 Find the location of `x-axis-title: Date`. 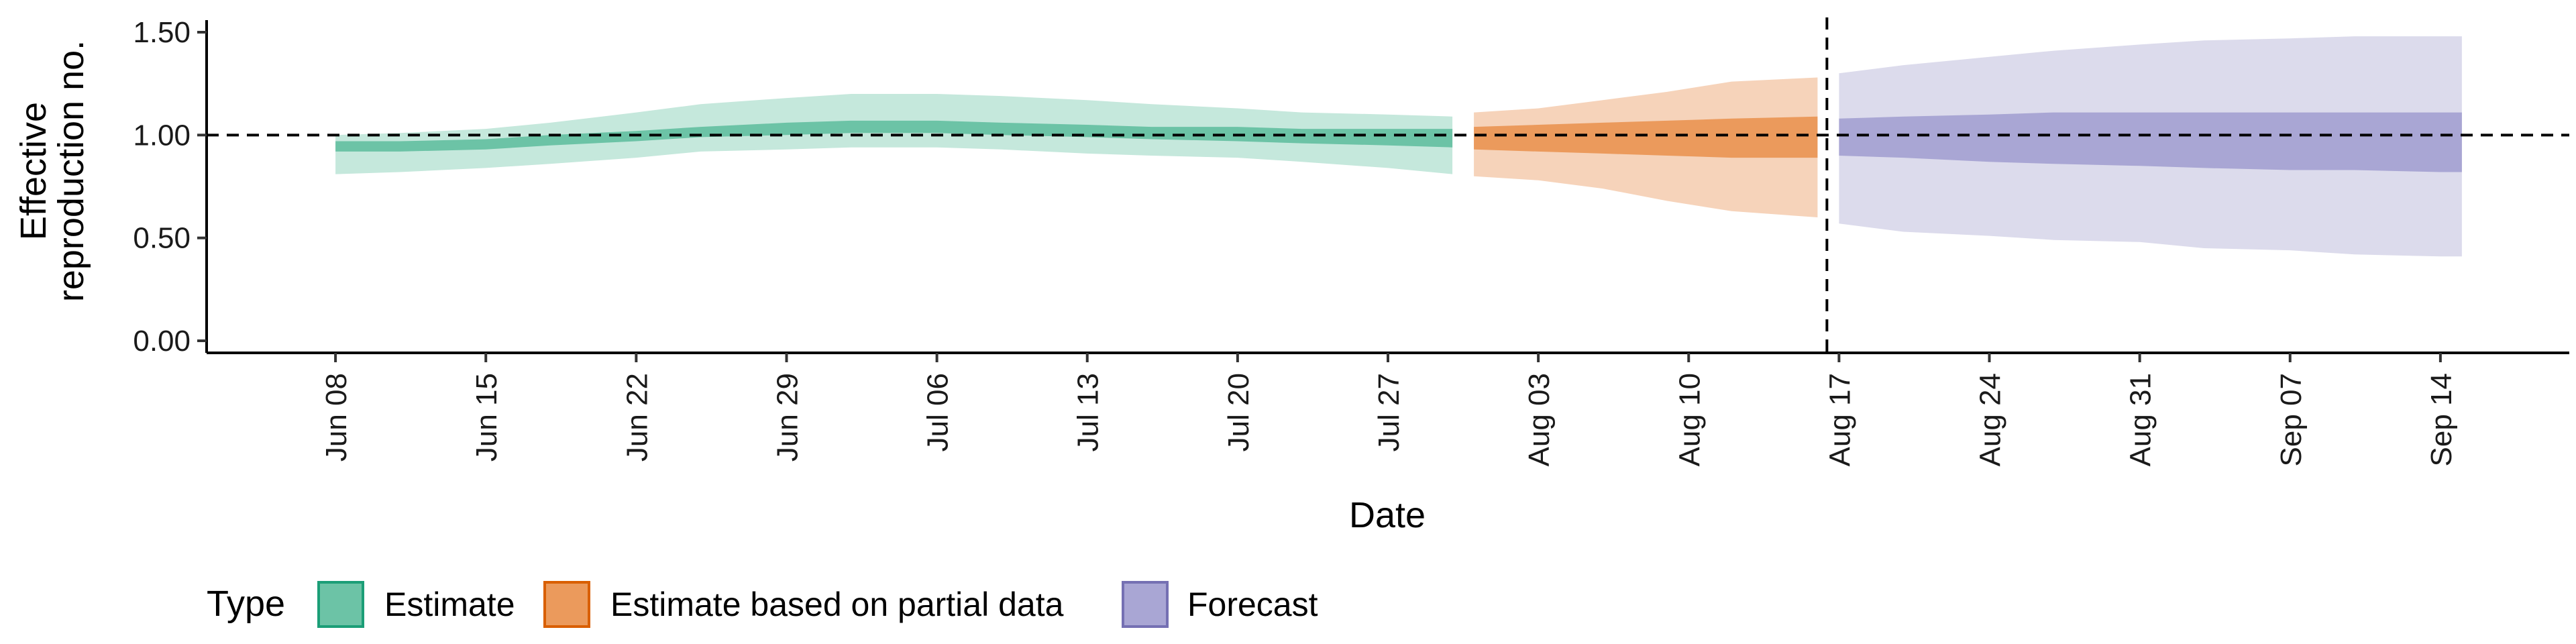

x-axis-title: Date is located at coordinates (1387, 515).